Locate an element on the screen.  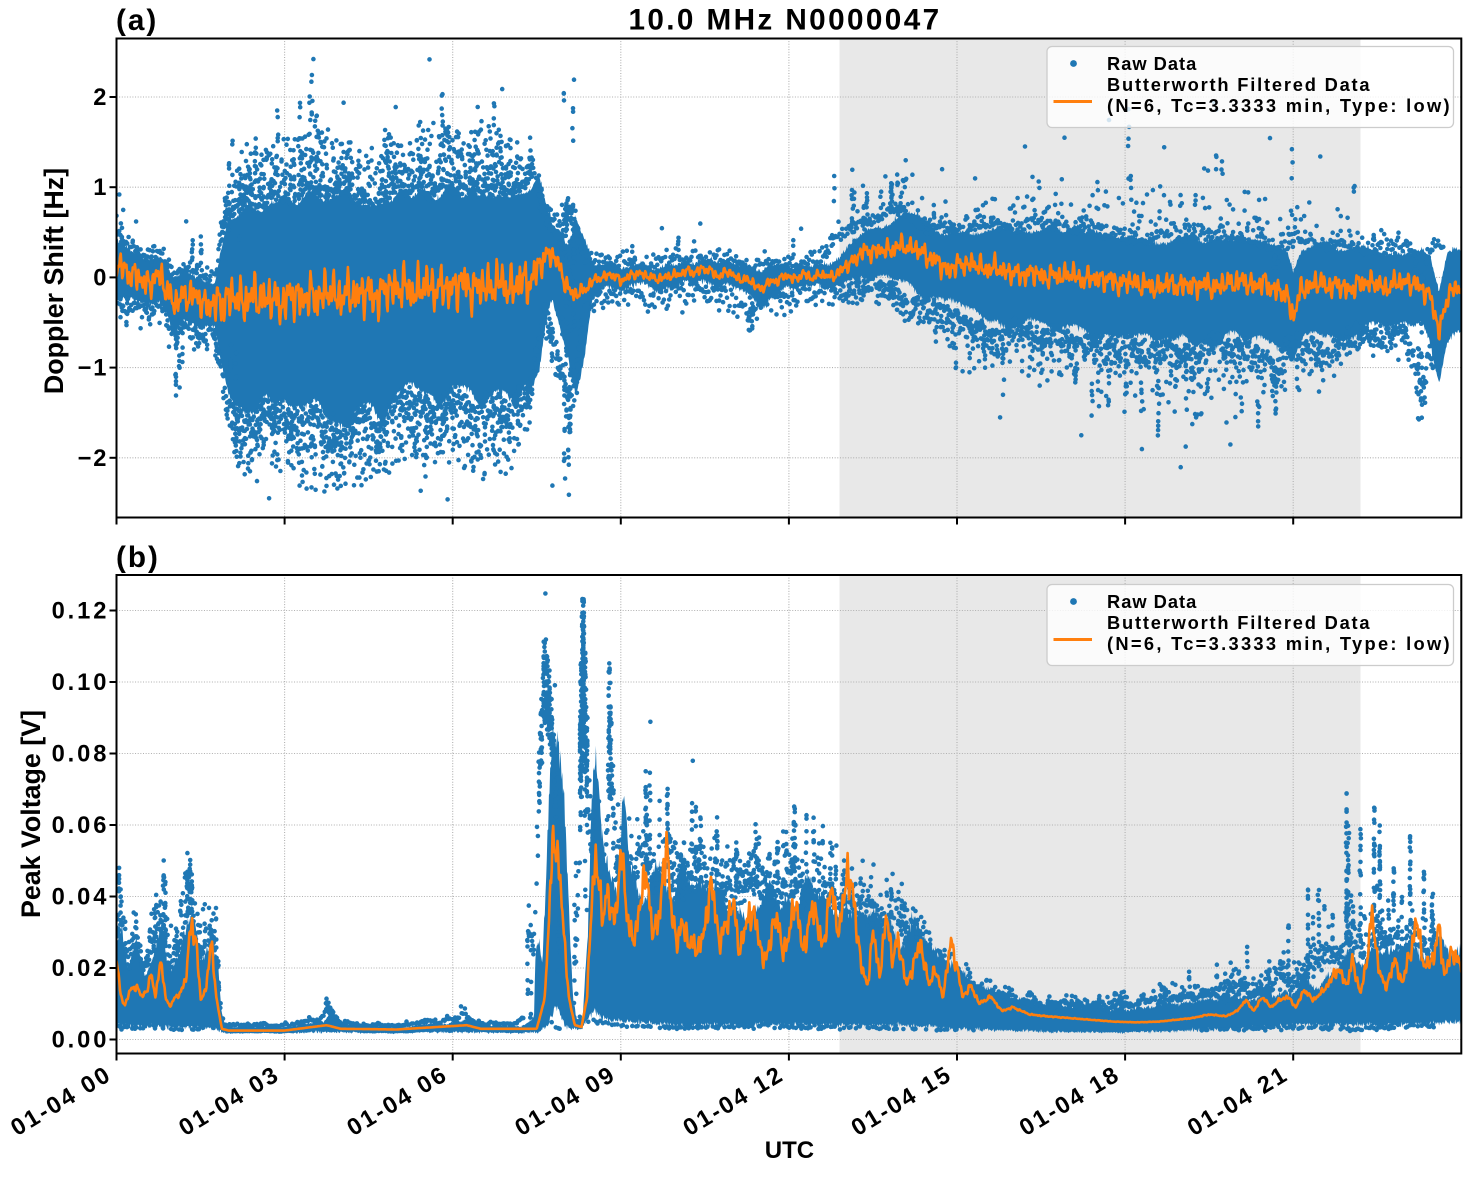
svg-text: (a) is located at coordinates (137, 20).